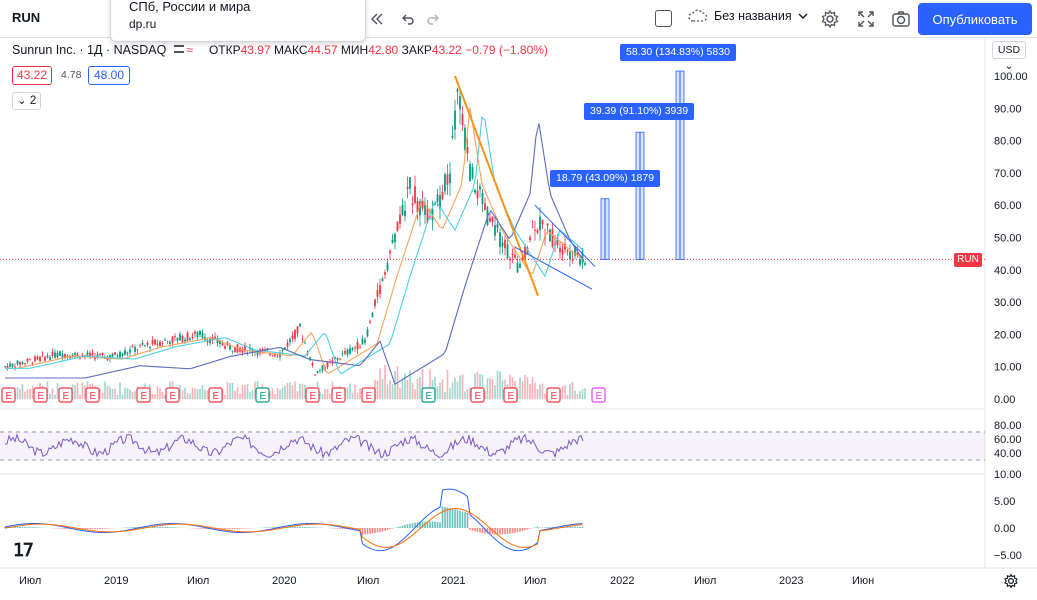 This screenshot has width=1037, height=600. What do you see at coordinates (32, 75) in the screenshot?
I see `sell-price-box: 43.22` at bounding box center [32, 75].